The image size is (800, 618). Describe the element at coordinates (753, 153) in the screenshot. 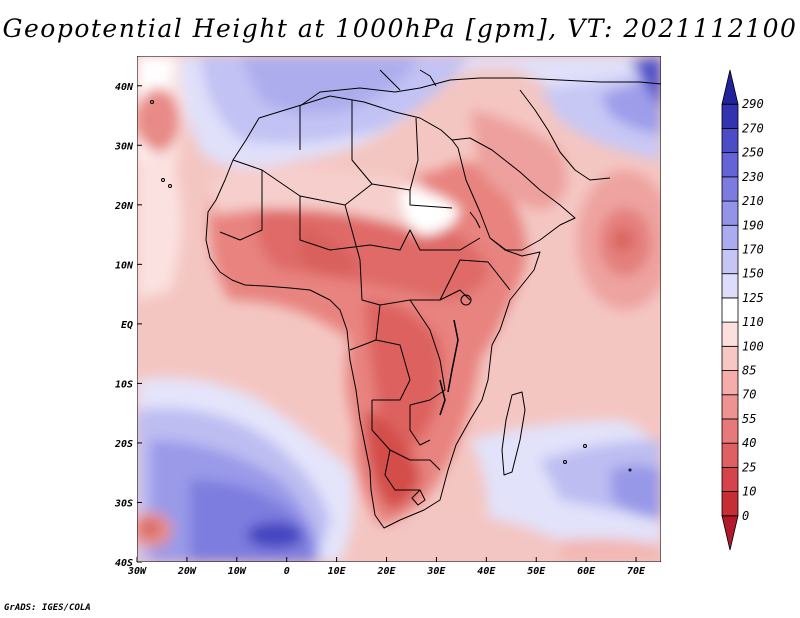

I see `colorbar-label: 250` at that location.